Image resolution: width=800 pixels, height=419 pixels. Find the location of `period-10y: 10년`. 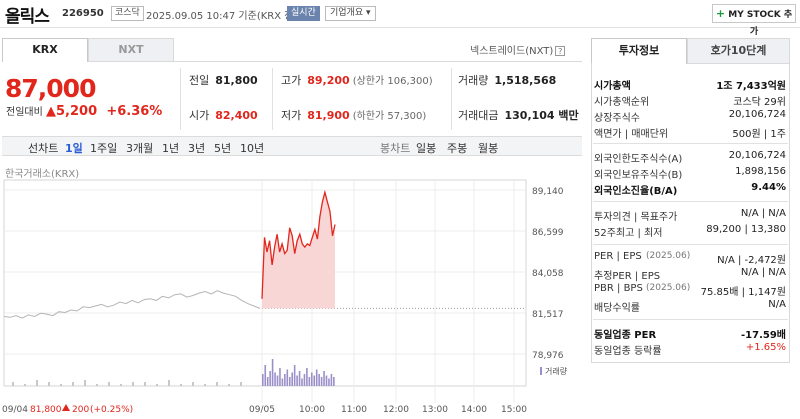

period-10y: 10년 is located at coordinates (252, 148).